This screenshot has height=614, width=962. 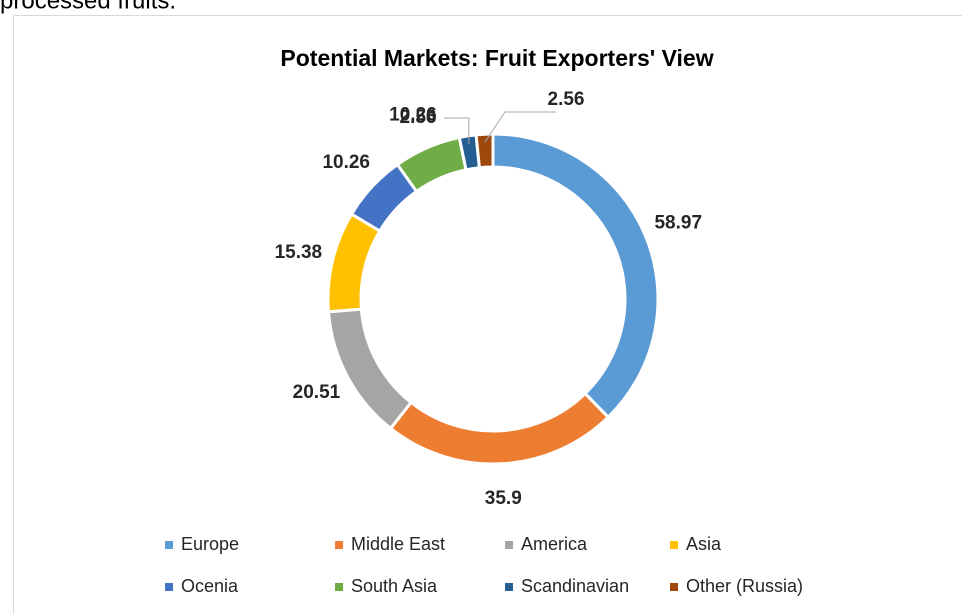 What do you see at coordinates (484, 151) in the screenshot?
I see `donut-segment` at bounding box center [484, 151].